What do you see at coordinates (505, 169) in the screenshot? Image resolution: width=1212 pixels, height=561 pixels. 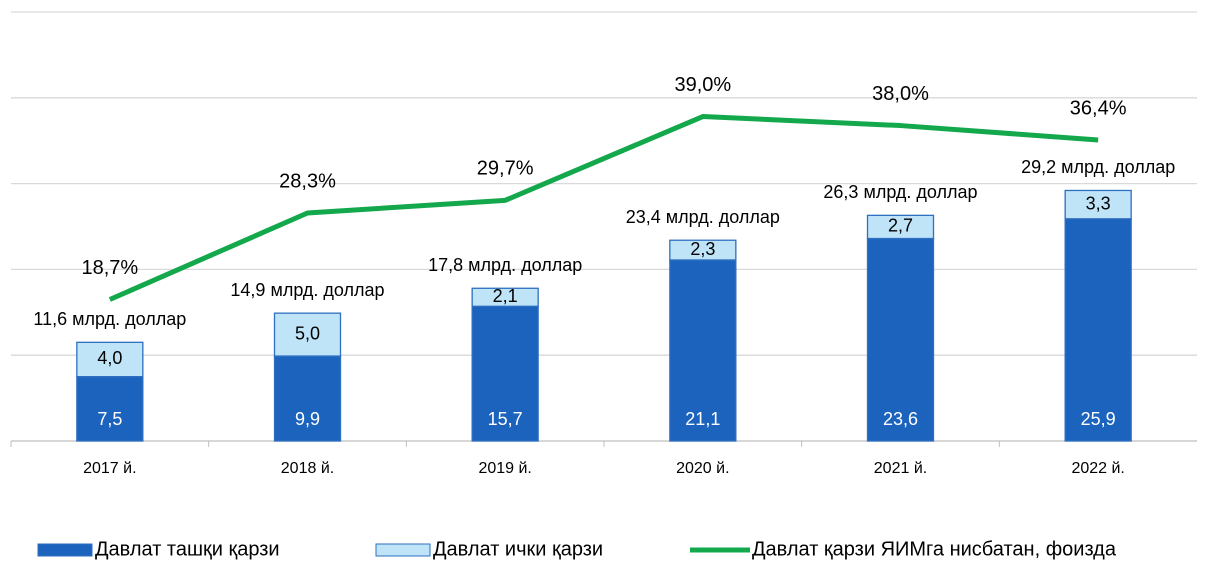 I see `line-value-label: 29,7%` at bounding box center [505, 169].